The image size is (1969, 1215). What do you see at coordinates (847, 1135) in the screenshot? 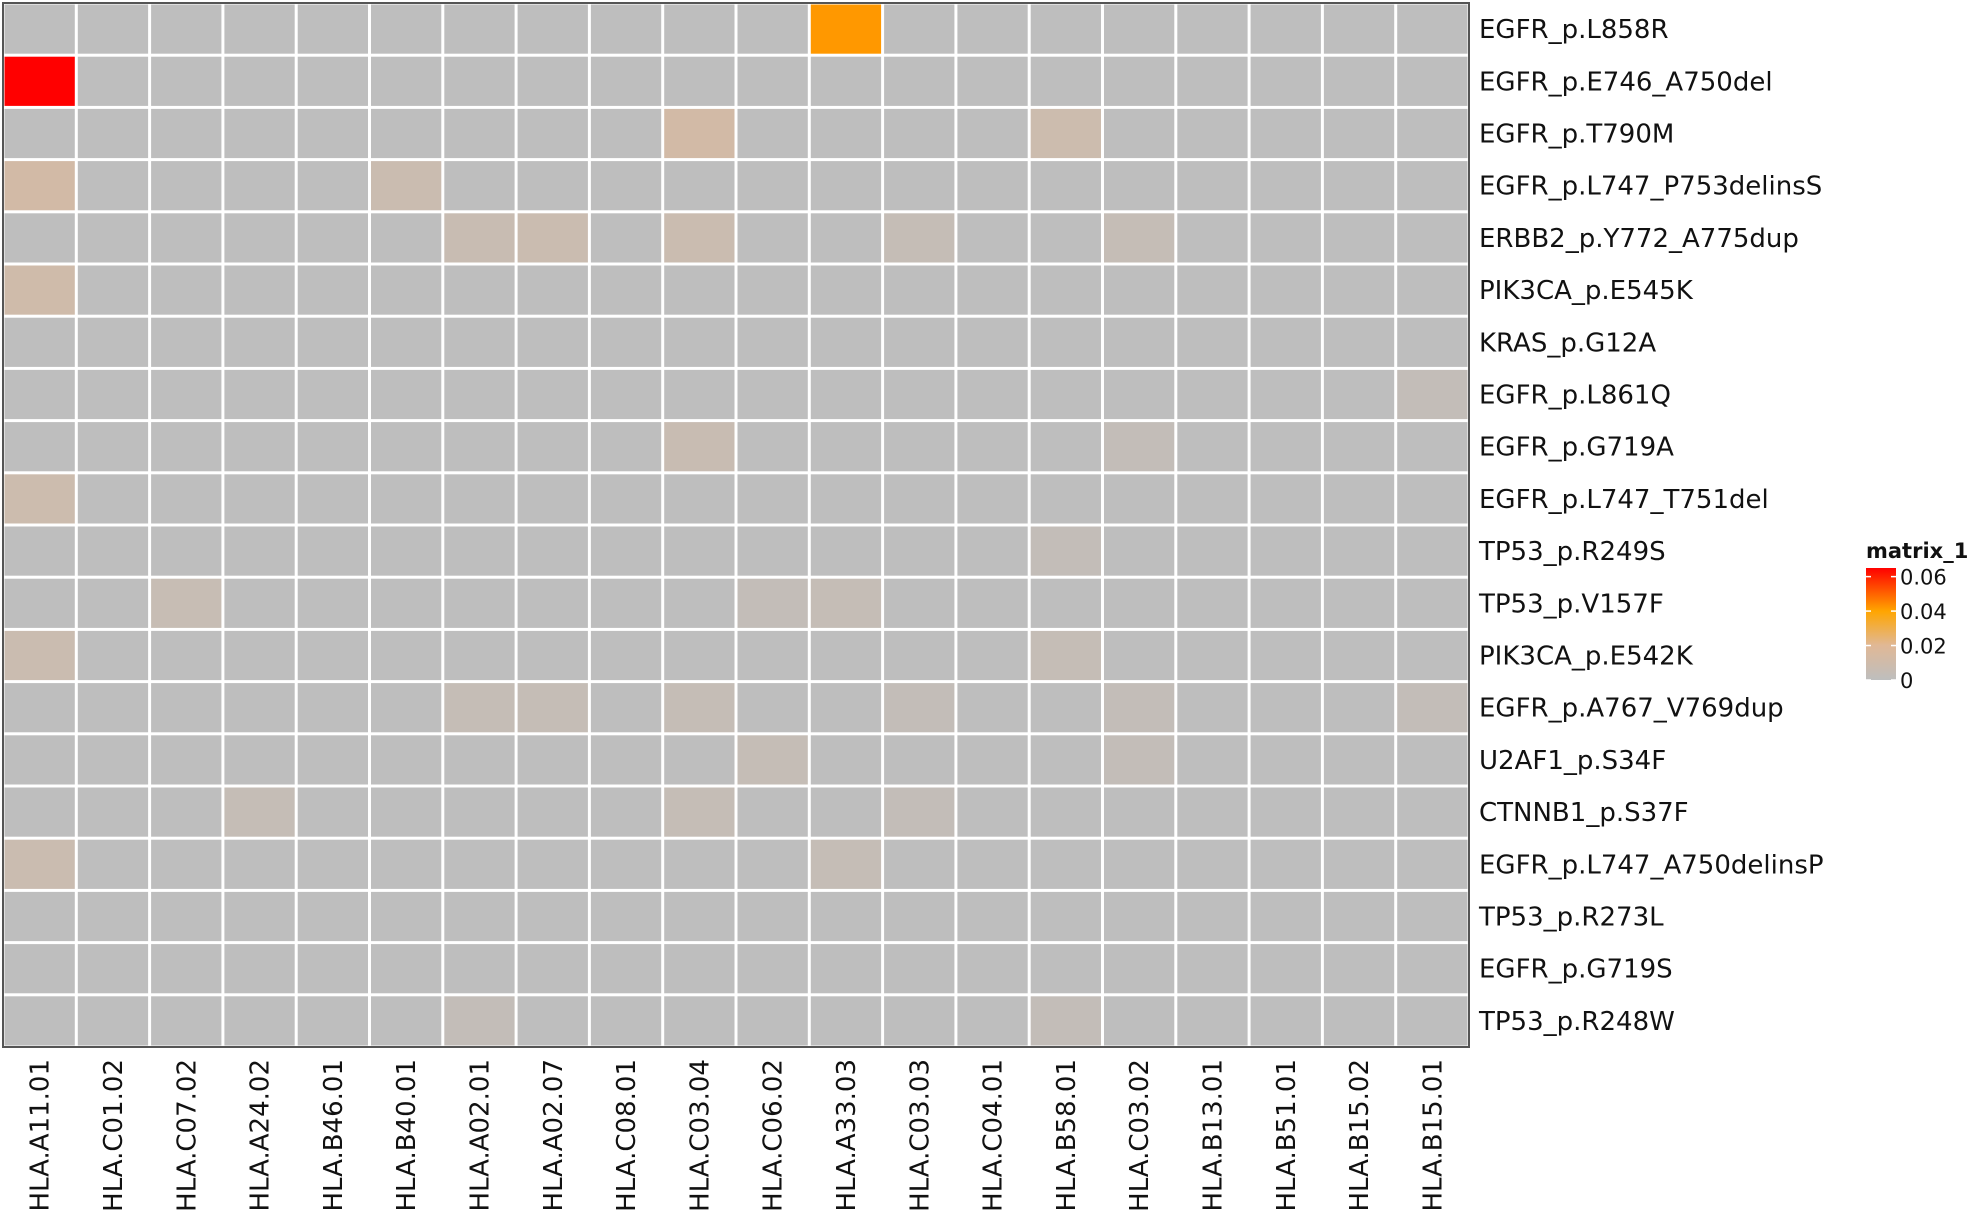
I see `column-label: HLA.A33.03` at bounding box center [847, 1135].